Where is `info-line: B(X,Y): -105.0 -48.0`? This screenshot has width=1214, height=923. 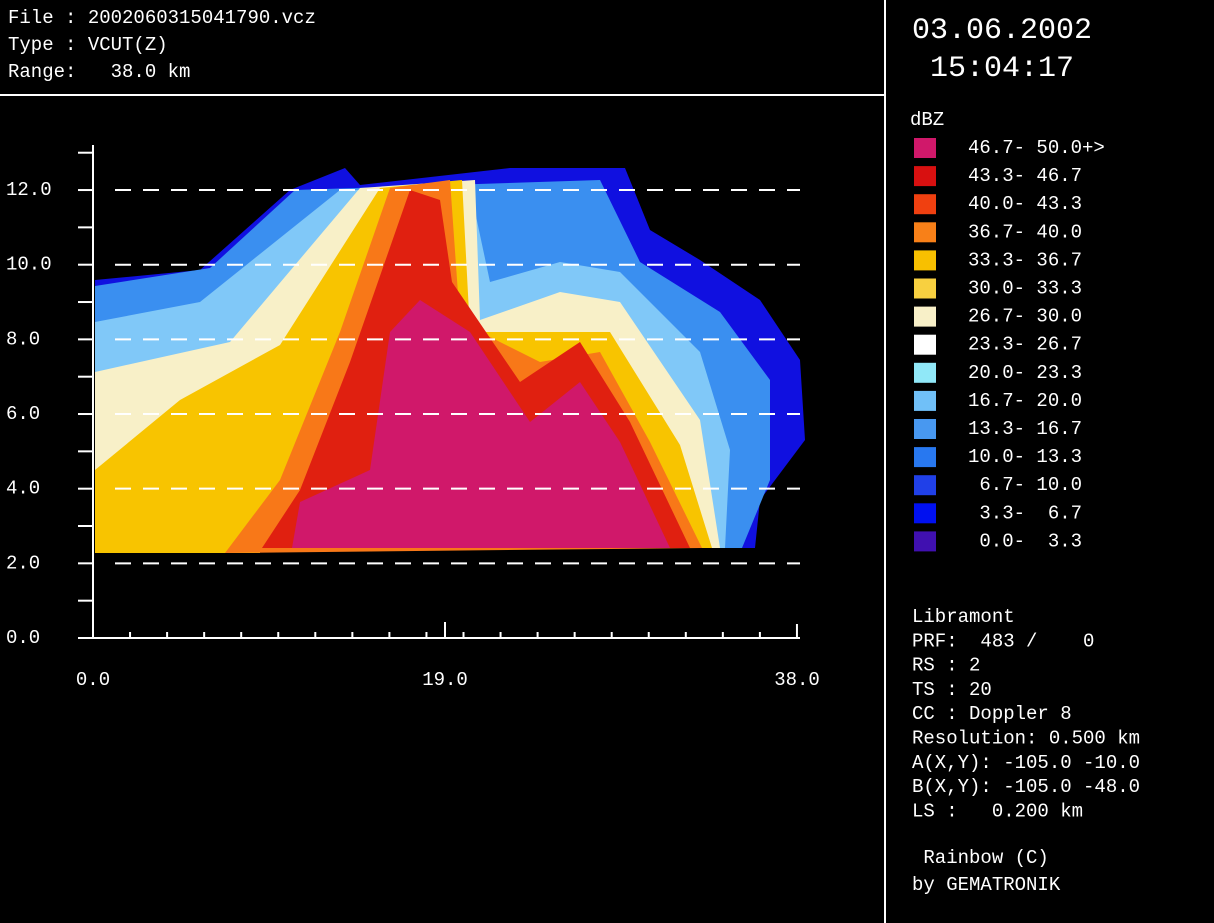
info-line: B(X,Y): -105.0 -48.0 is located at coordinates (1026, 787).